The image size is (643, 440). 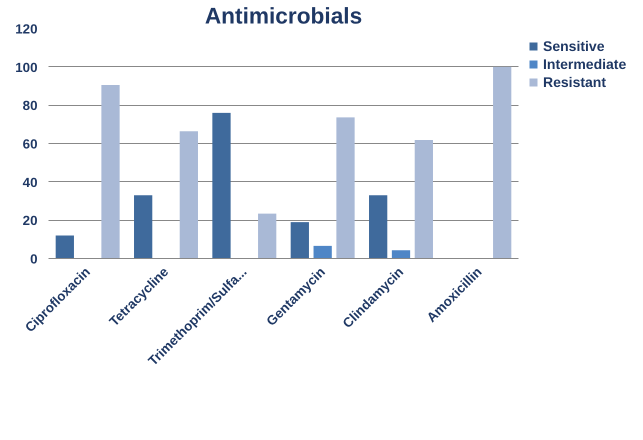 What do you see at coordinates (574, 82) in the screenshot?
I see `legend-label: Resistant` at bounding box center [574, 82].